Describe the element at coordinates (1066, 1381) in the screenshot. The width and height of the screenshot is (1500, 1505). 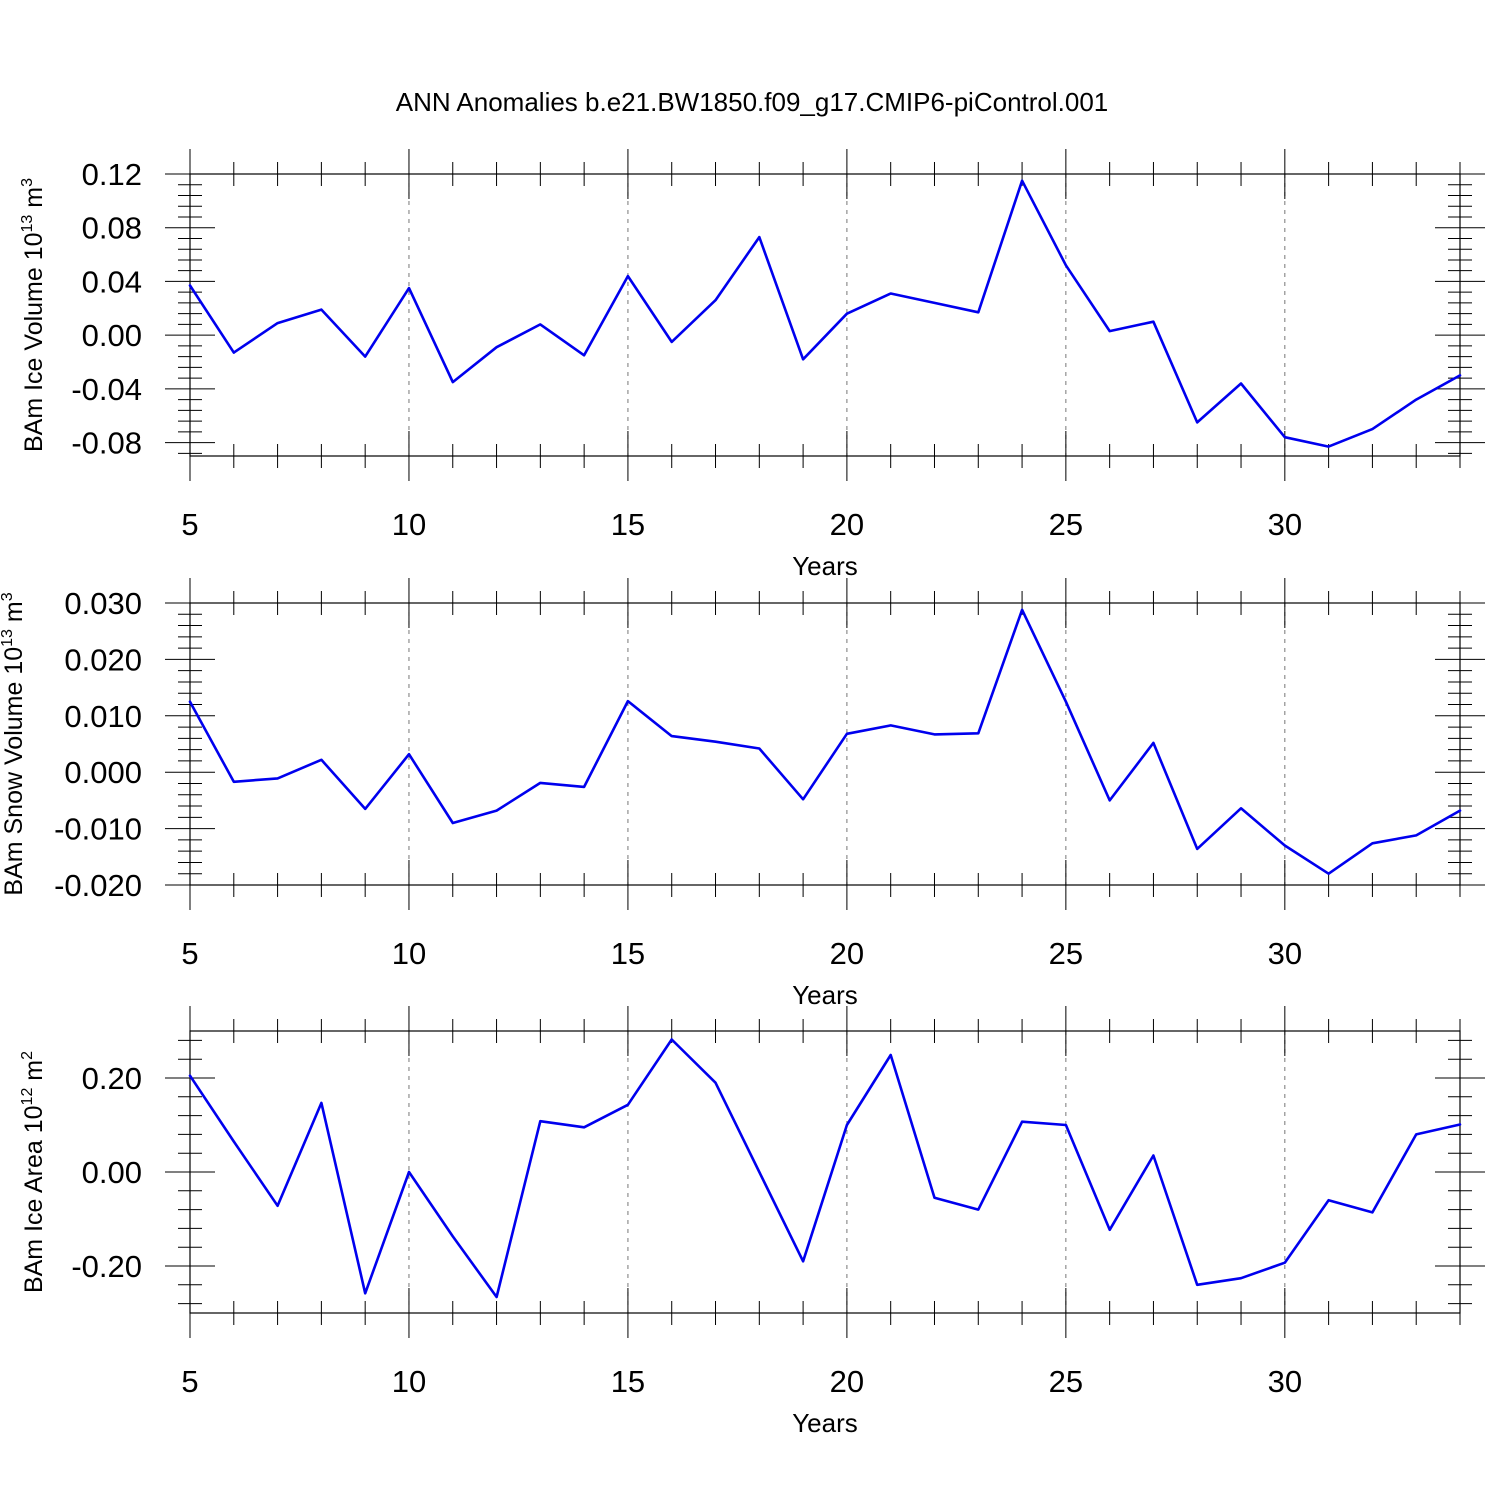
I see `panel-3-xtick-label-4: 25` at that location.